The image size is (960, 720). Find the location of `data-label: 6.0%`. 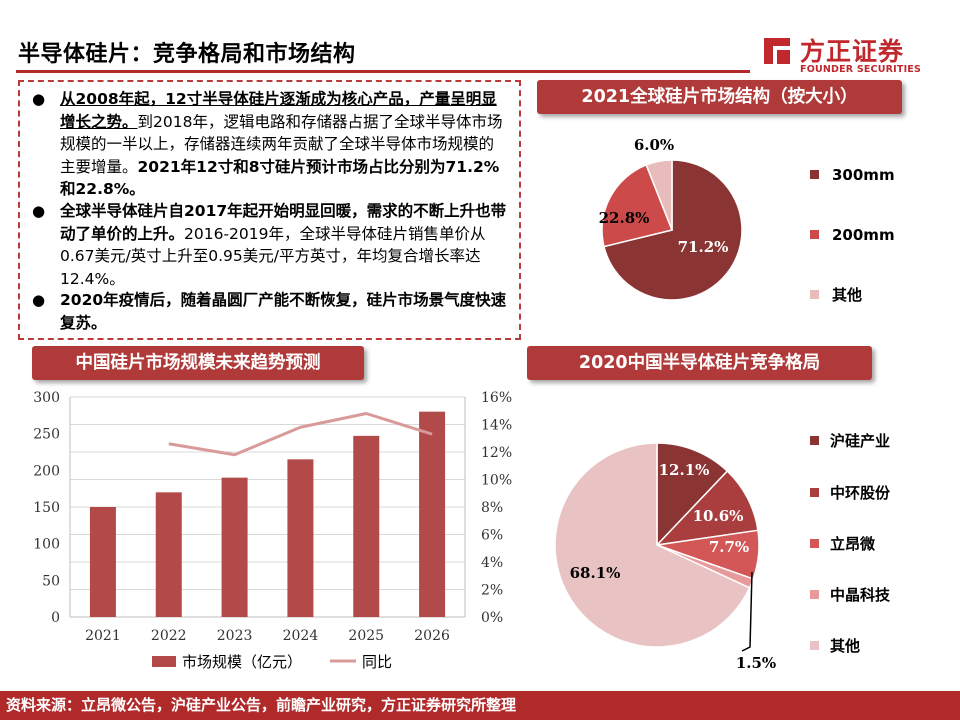

data-label: 6.0% is located at coordinates (654, 145).